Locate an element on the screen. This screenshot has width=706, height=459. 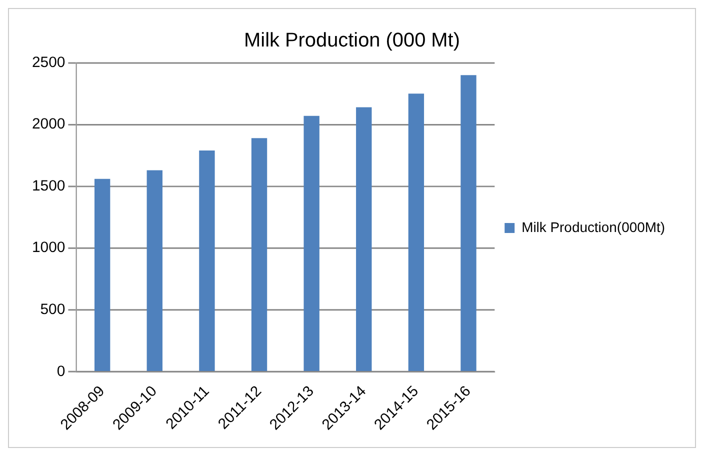
y-tick-label: 1500 is located at coordinates (49, 185).